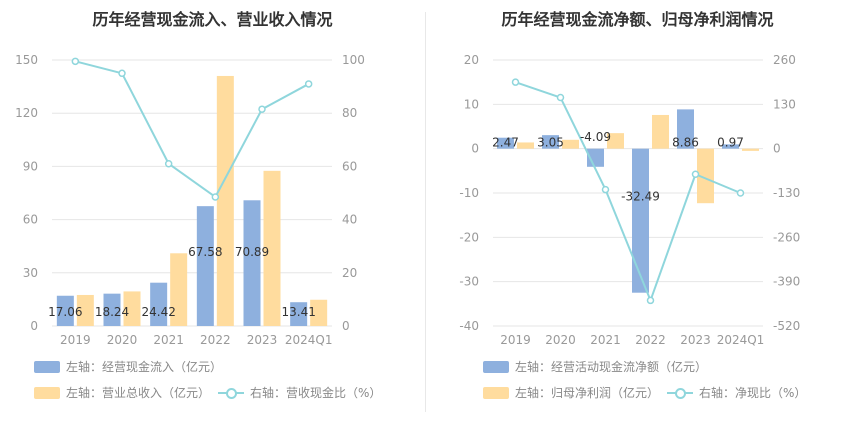 The height and width of the screenshot is (437, 850). I want to click on legend-label: 左轴：经营活动现金流净额（亿元）, so click(611, 367).